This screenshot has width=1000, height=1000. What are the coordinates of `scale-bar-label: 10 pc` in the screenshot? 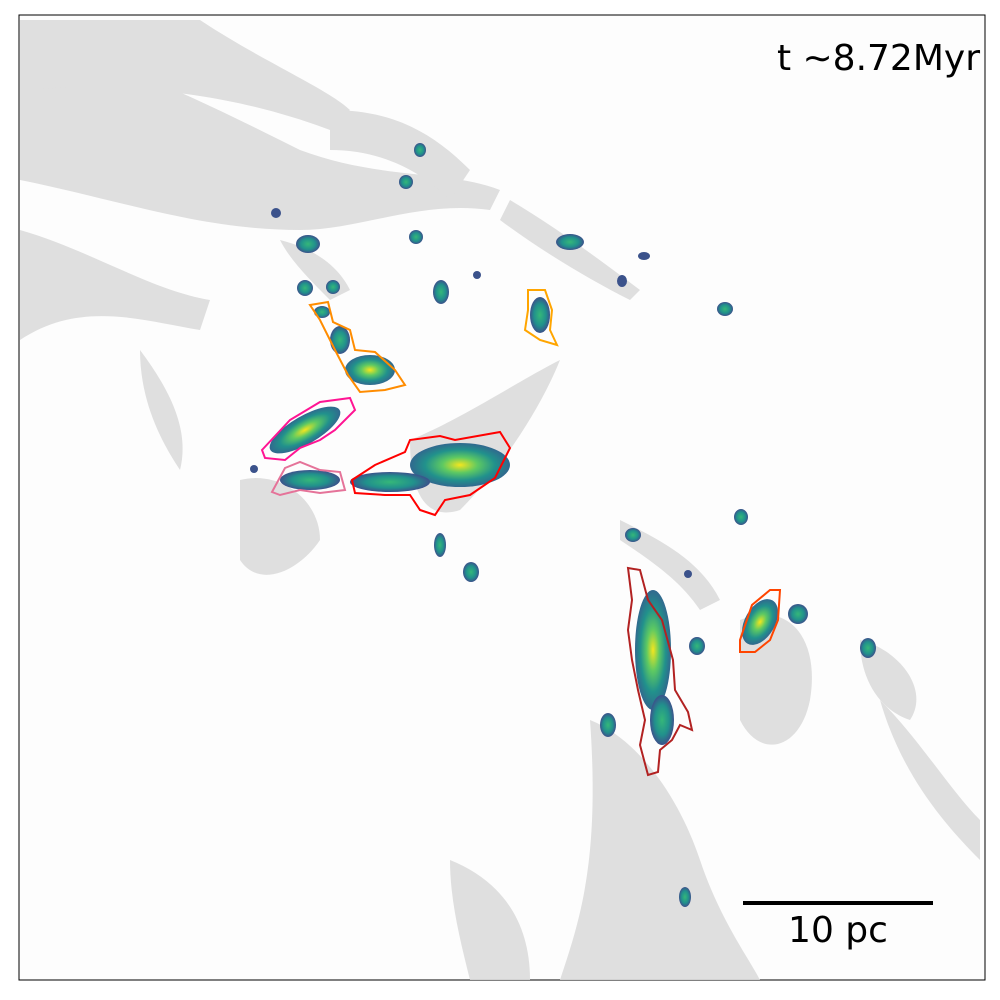 It's located at (838, 930).